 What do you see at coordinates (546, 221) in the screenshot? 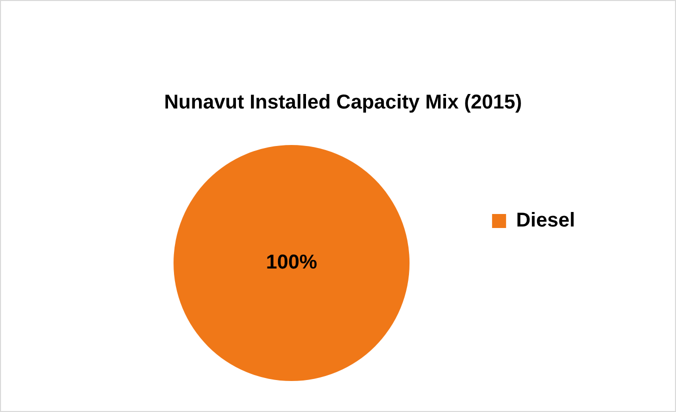
I see `legend-label: Diesel` at bounding box center [546, 221].